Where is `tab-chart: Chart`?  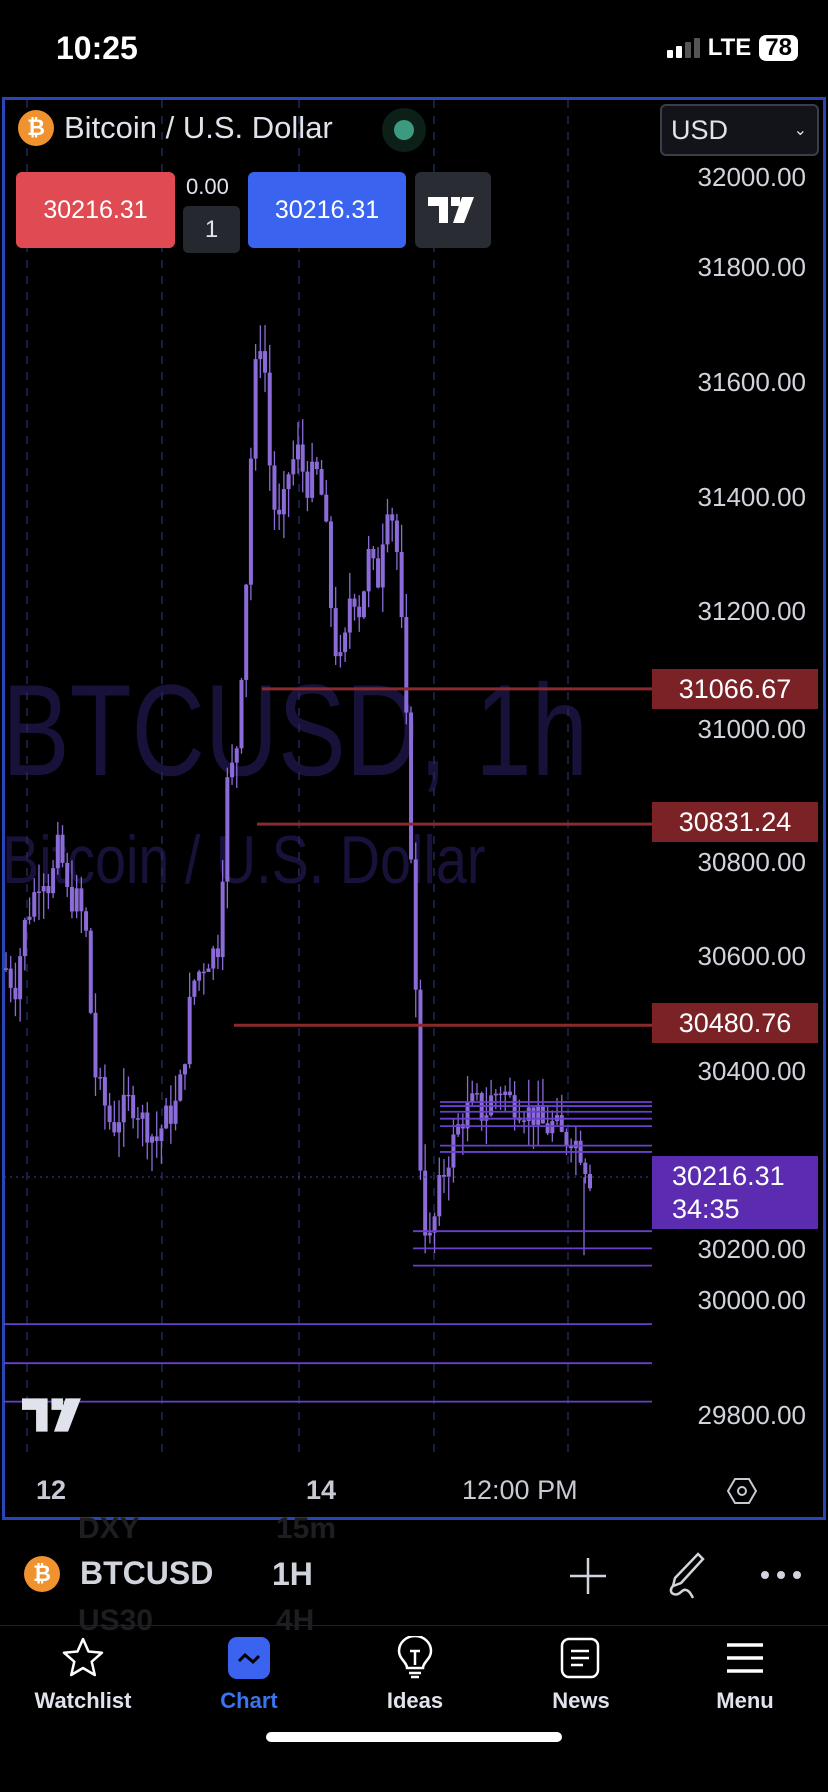 tab-chart: Chart is located at coordinates (249, 1675).